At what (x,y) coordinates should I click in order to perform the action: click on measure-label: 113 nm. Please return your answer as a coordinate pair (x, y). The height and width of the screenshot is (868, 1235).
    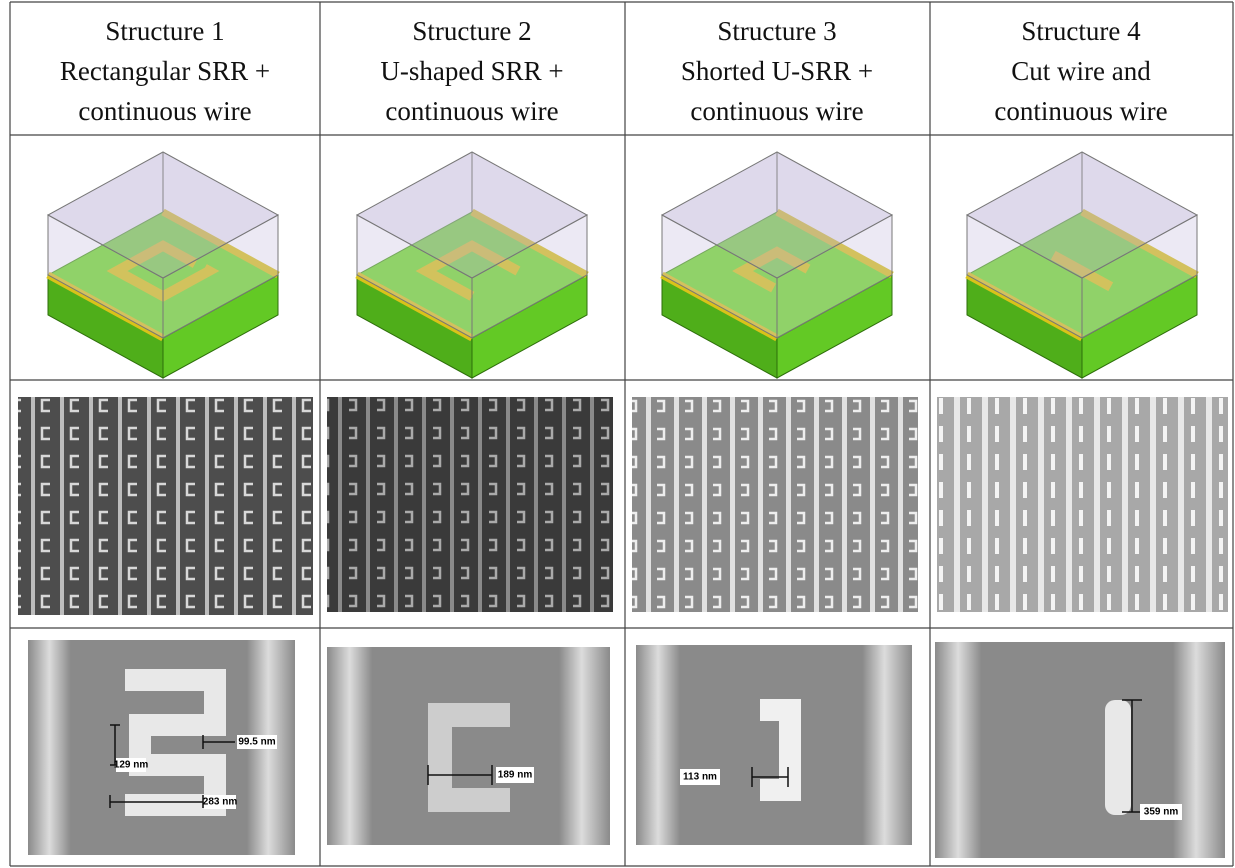
    Looking at the image, I should click on (700, 777).